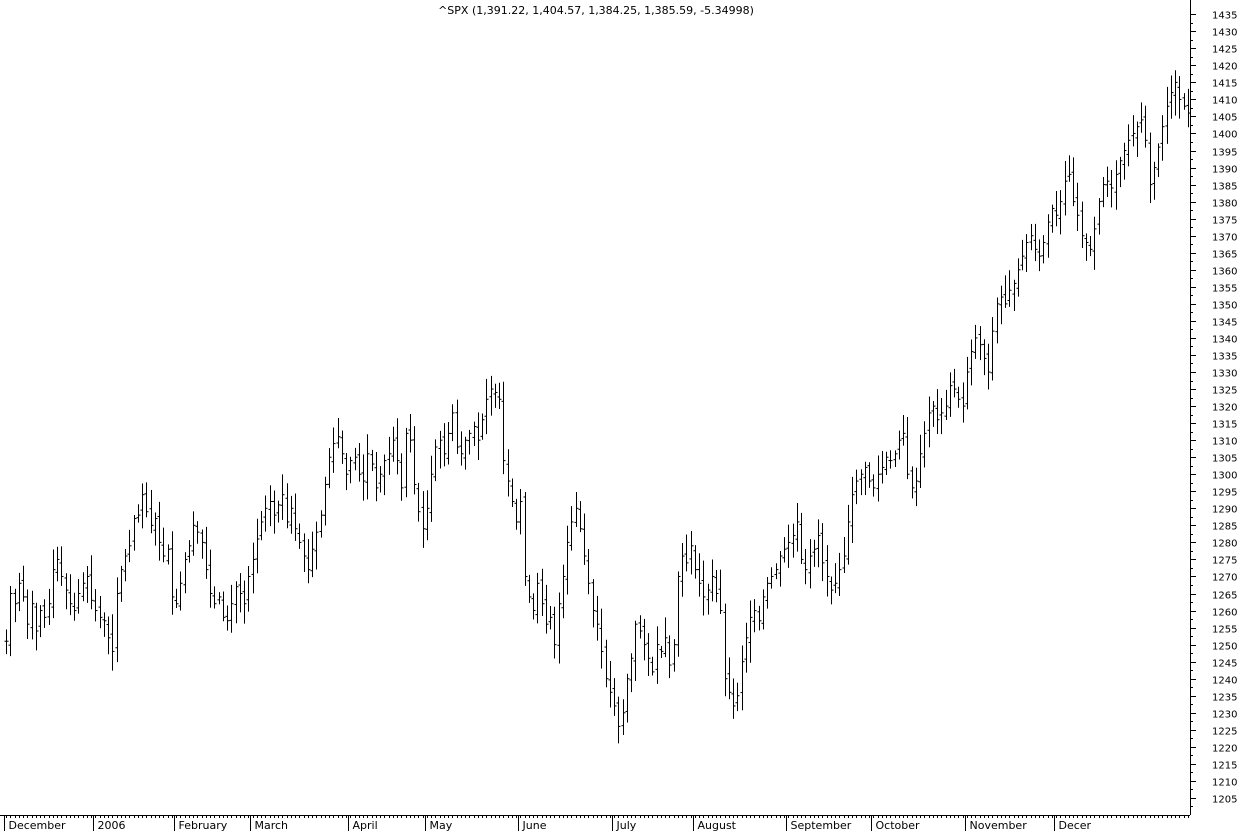 The width and height of the screenshot is (1242, 835). Describe the element at coordinates (1224, 204) in the screenshot. I see `y-tick-label: 1380` at that location.